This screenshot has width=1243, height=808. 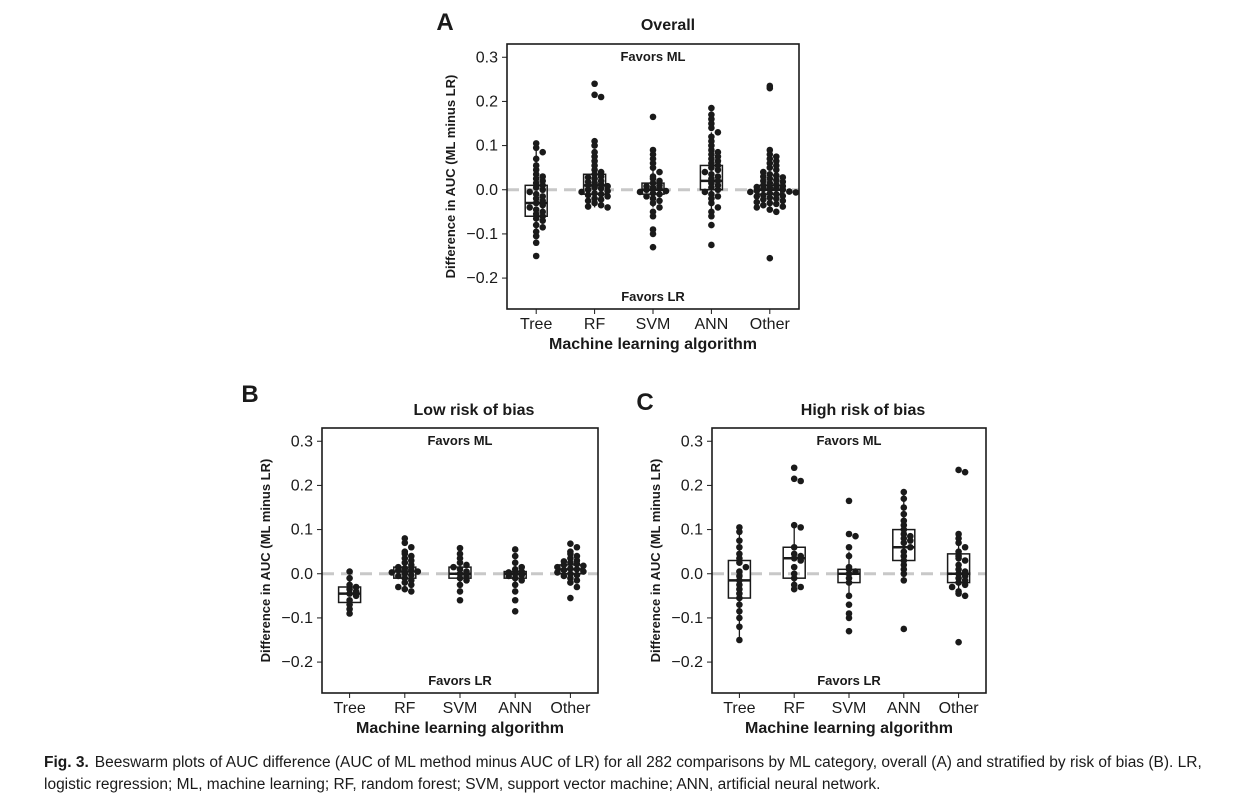 I want to click on y-axis-title: Difference in AUC (ML minus LR), so click(x=655, y=561).